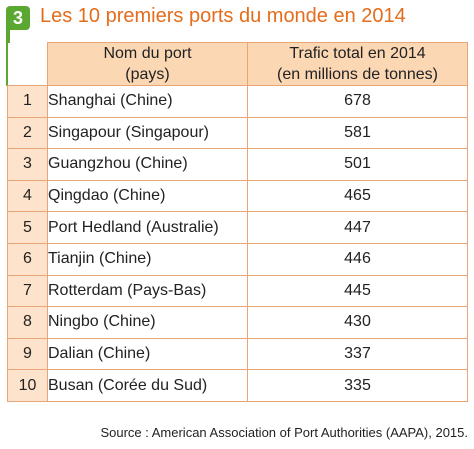 The width and height of the screenshot is (474, 449). What do you see at coordinates (357, 227) in the screenshot?
I see `traffic-value-cell: 447` at bounding box center [357, 227].